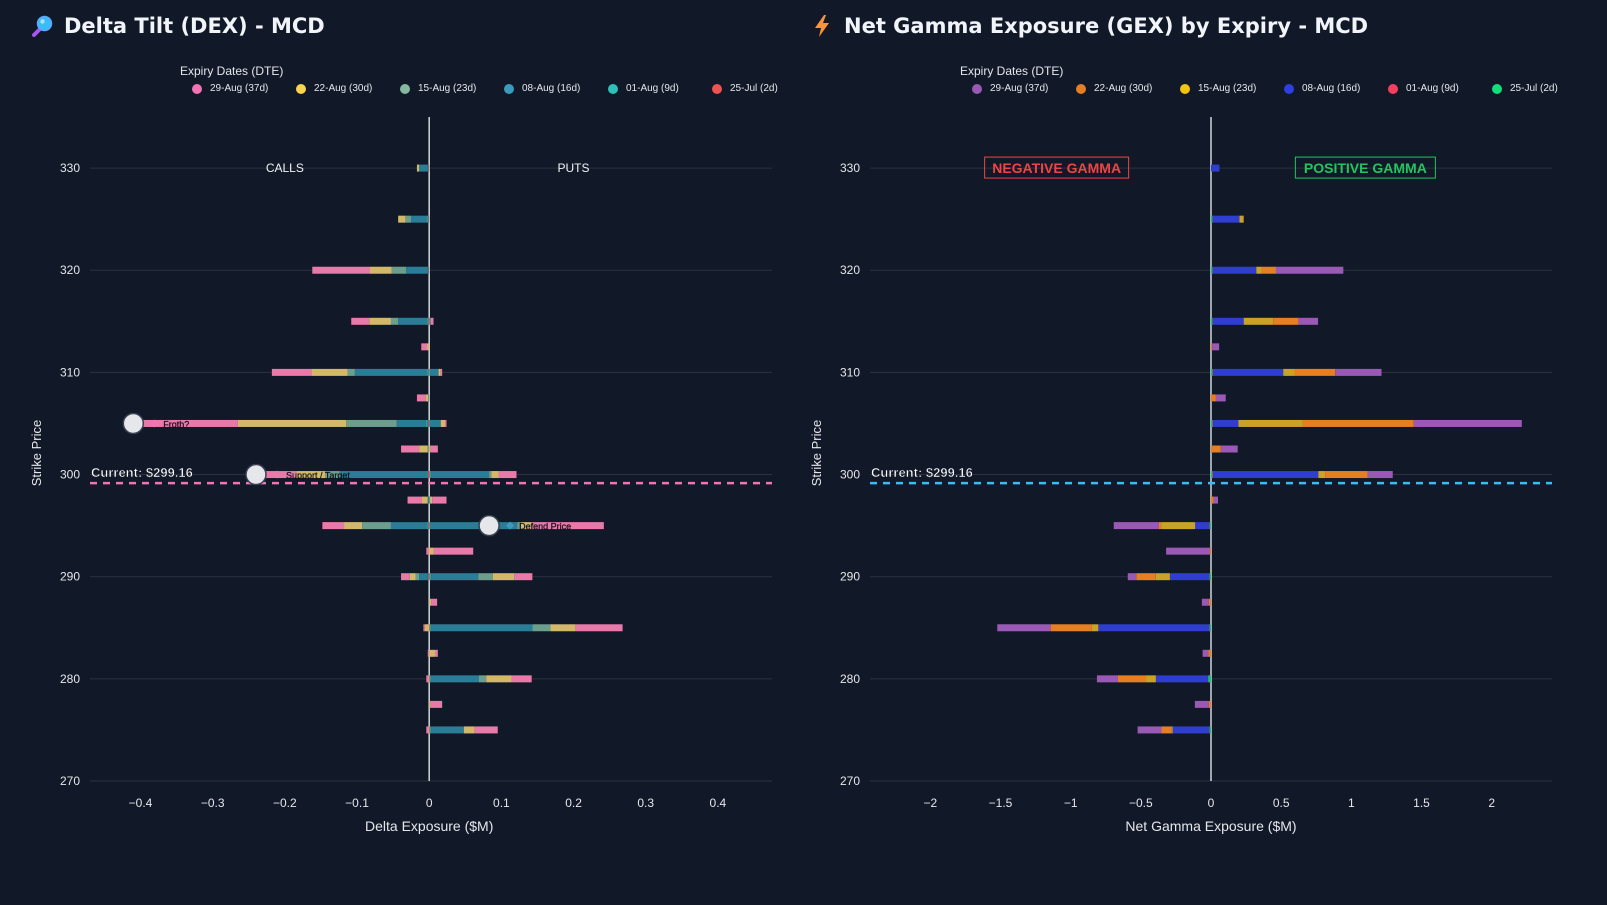  What do you see at coordinates (764, 88) in the screenshot?
I see `dex-legend-item: 25-Jul (2d)` at bounding box center [764, 88].